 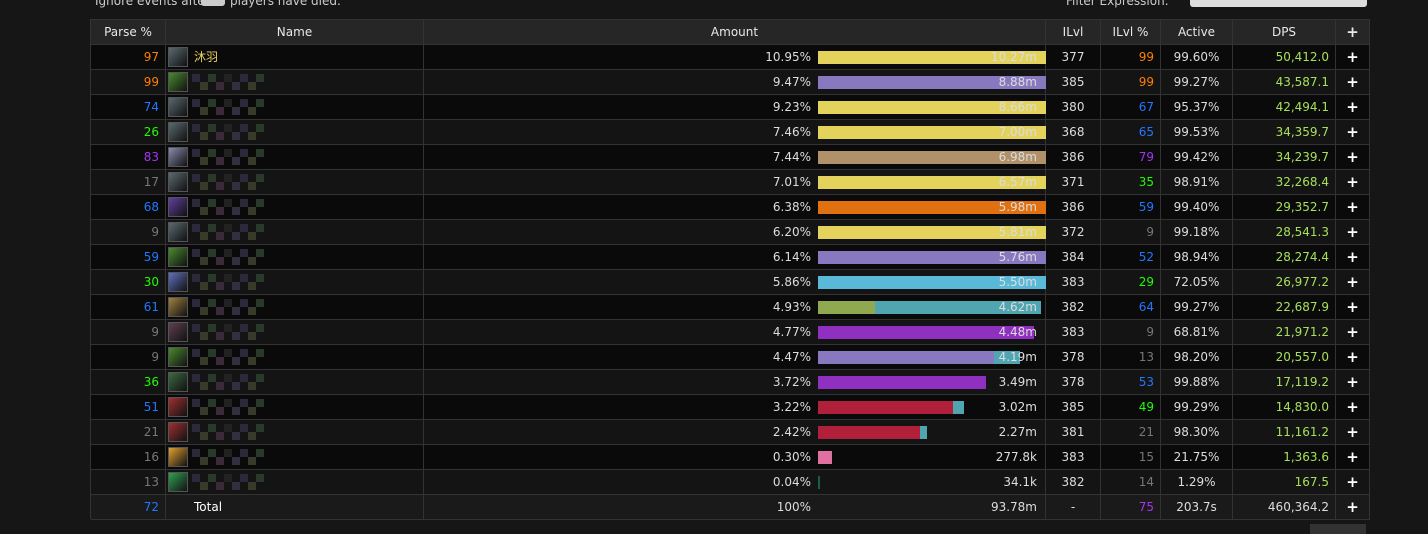 I want to click on active: 1.29%, so click(x=1197, y=482).